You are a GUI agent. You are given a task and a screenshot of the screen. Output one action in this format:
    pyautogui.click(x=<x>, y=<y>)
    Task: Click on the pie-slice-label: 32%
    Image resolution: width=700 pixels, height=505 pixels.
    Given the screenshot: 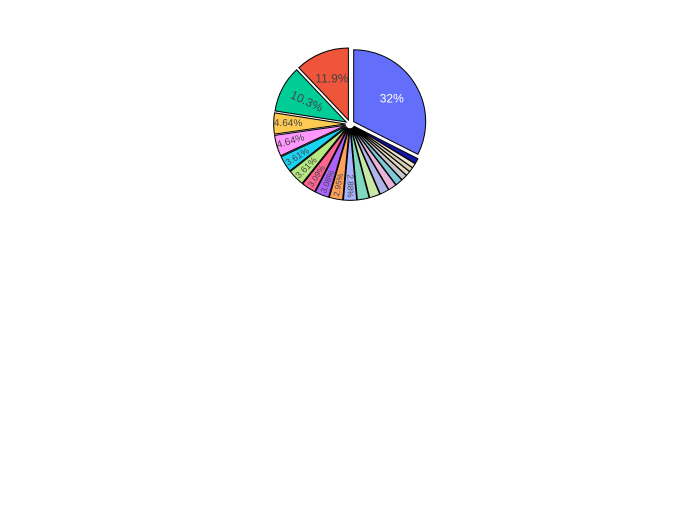 What is the action you would take?
    pyautogui.click(x=392, y=98)
    